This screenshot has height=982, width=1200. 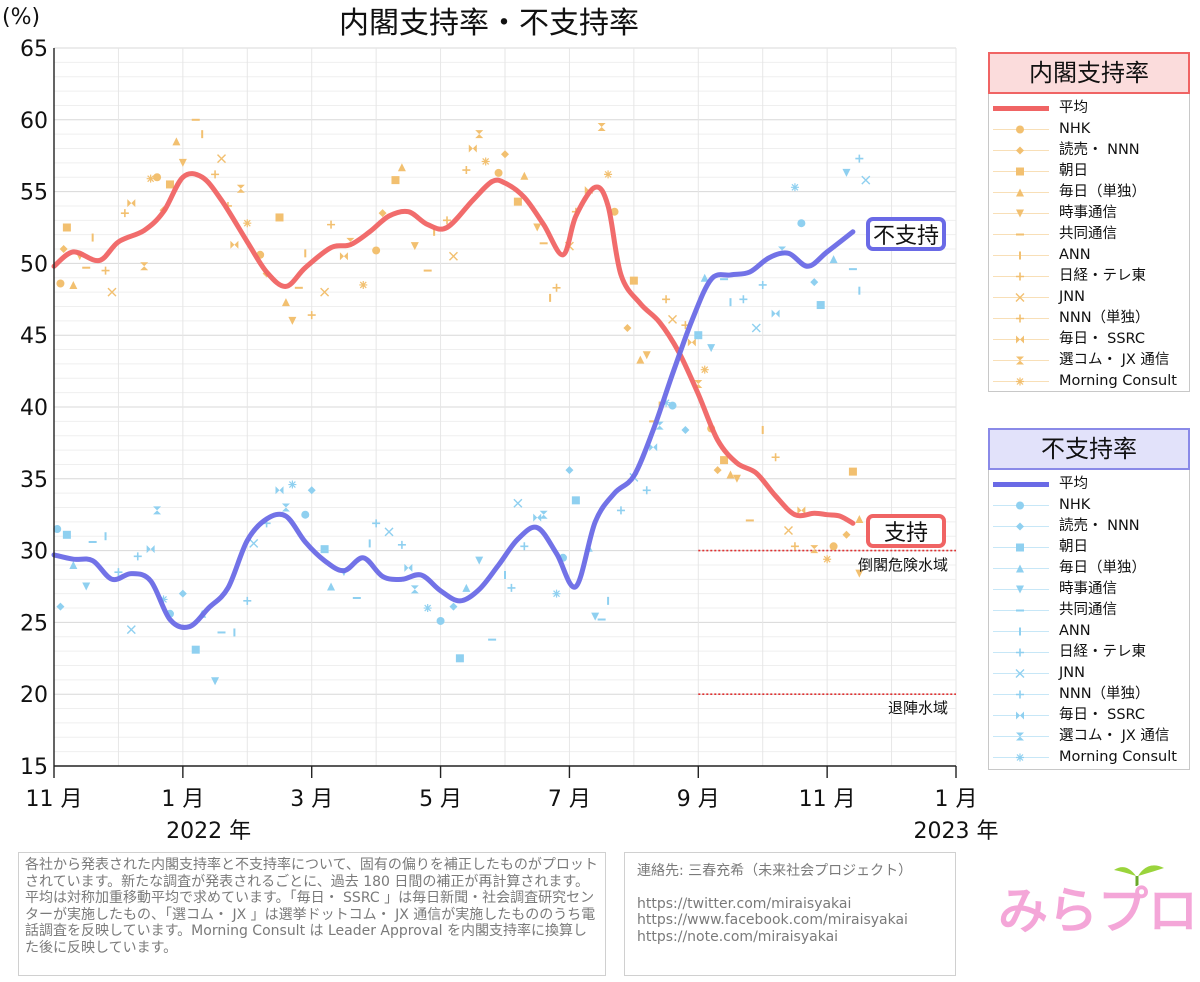 What do you see at coordinates (1089, 276) in the screenshot?
I see `approval-legend-item: 日経・テレ東` at bounding box center [1089, 276].